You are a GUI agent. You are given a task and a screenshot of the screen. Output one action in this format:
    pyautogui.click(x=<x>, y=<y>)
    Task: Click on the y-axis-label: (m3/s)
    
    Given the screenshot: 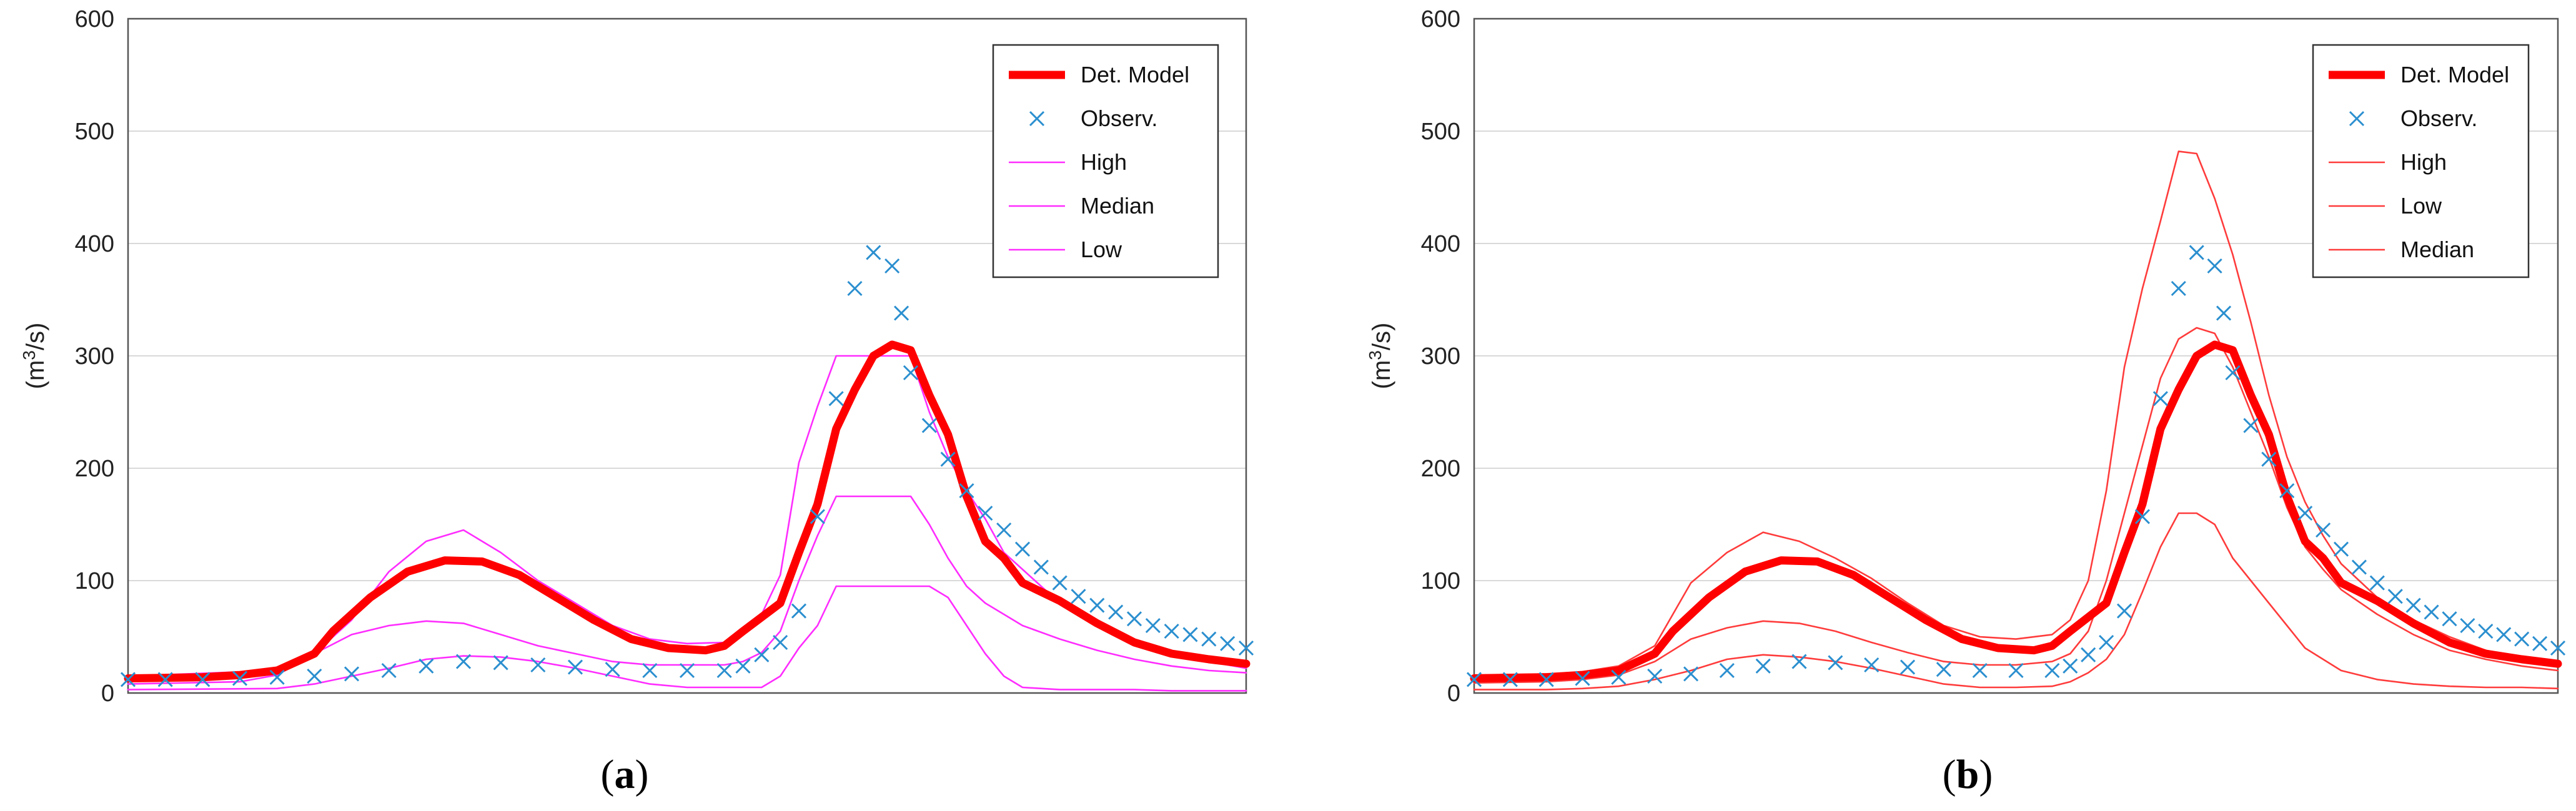 What is the action you would take?
    pyautogui.click(x=34, y=357)
    